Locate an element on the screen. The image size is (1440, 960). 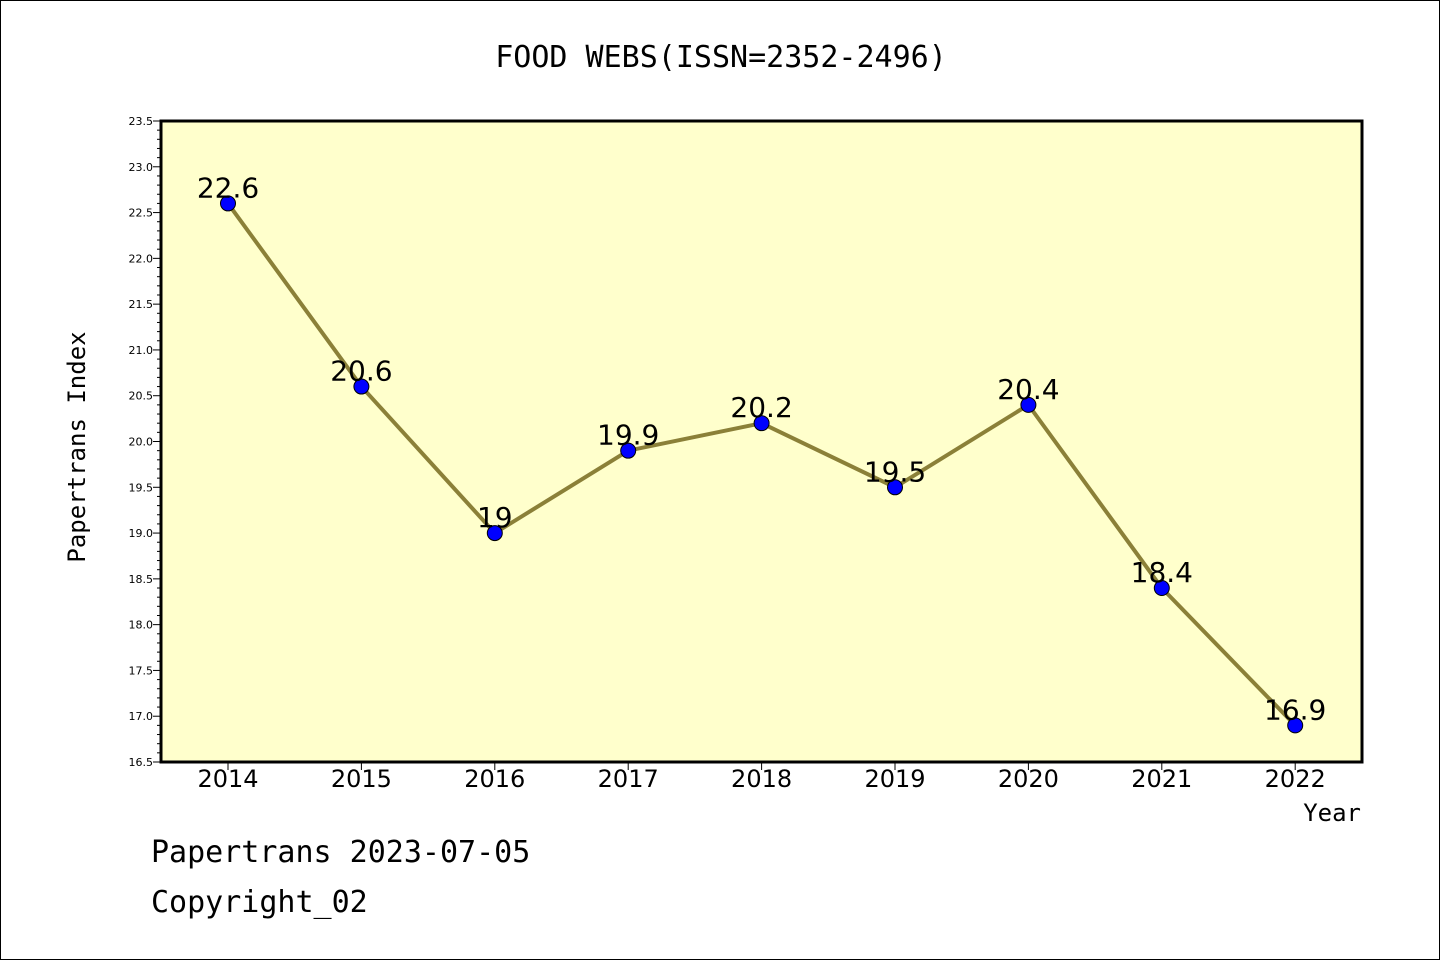
x-tick-label: 2017 is located at coordinates (628, 779).